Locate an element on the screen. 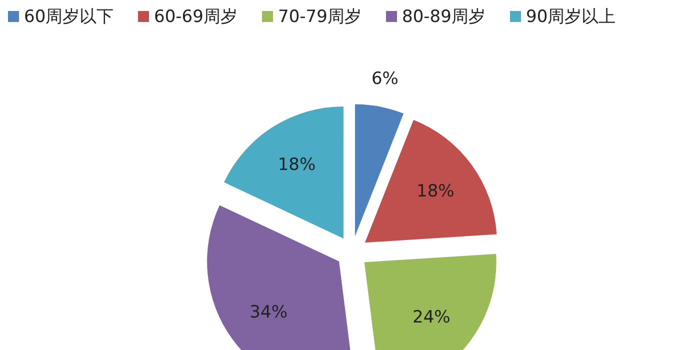  legend-label: 60-69周岁 is located at coordinates (196, 17).